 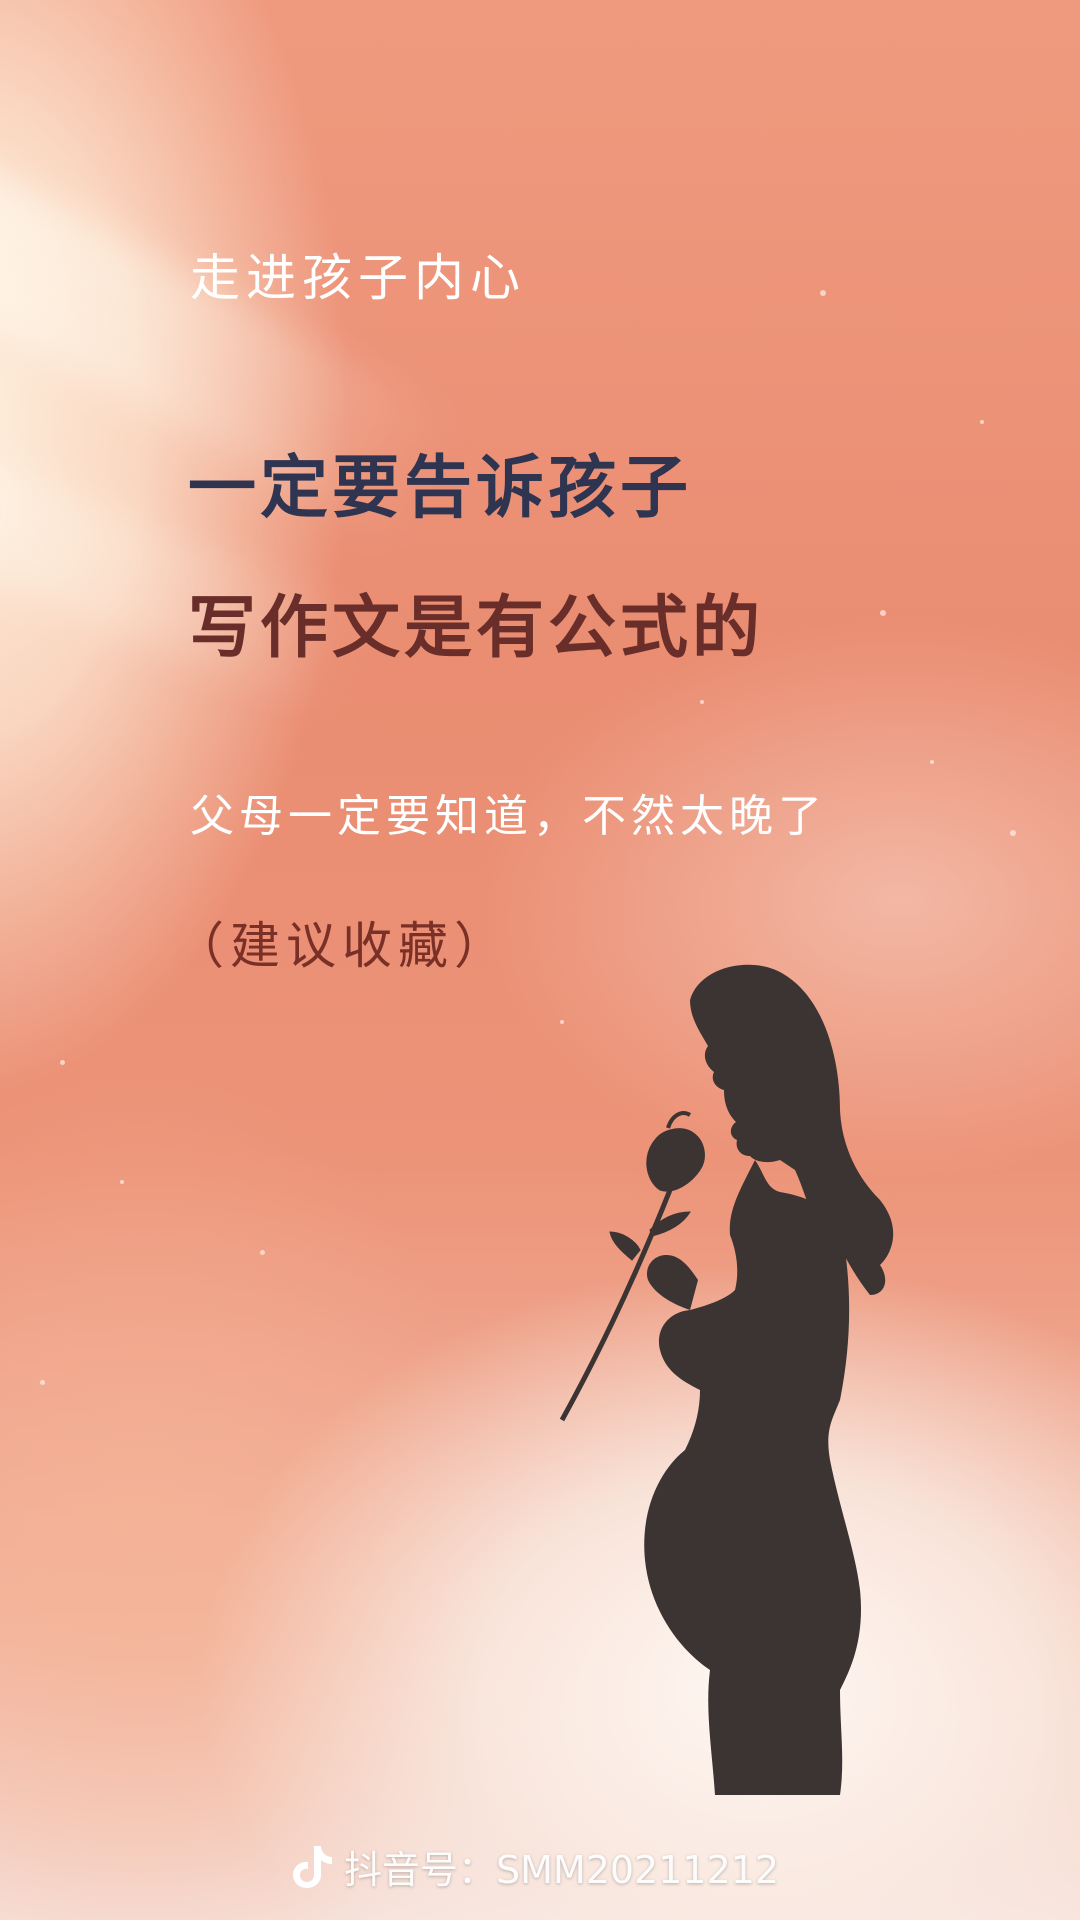 What do you see at coordinates (312, 1867) in the screenshot?
I see `douyin-logo-icon` at bounding box center [312, 1867].